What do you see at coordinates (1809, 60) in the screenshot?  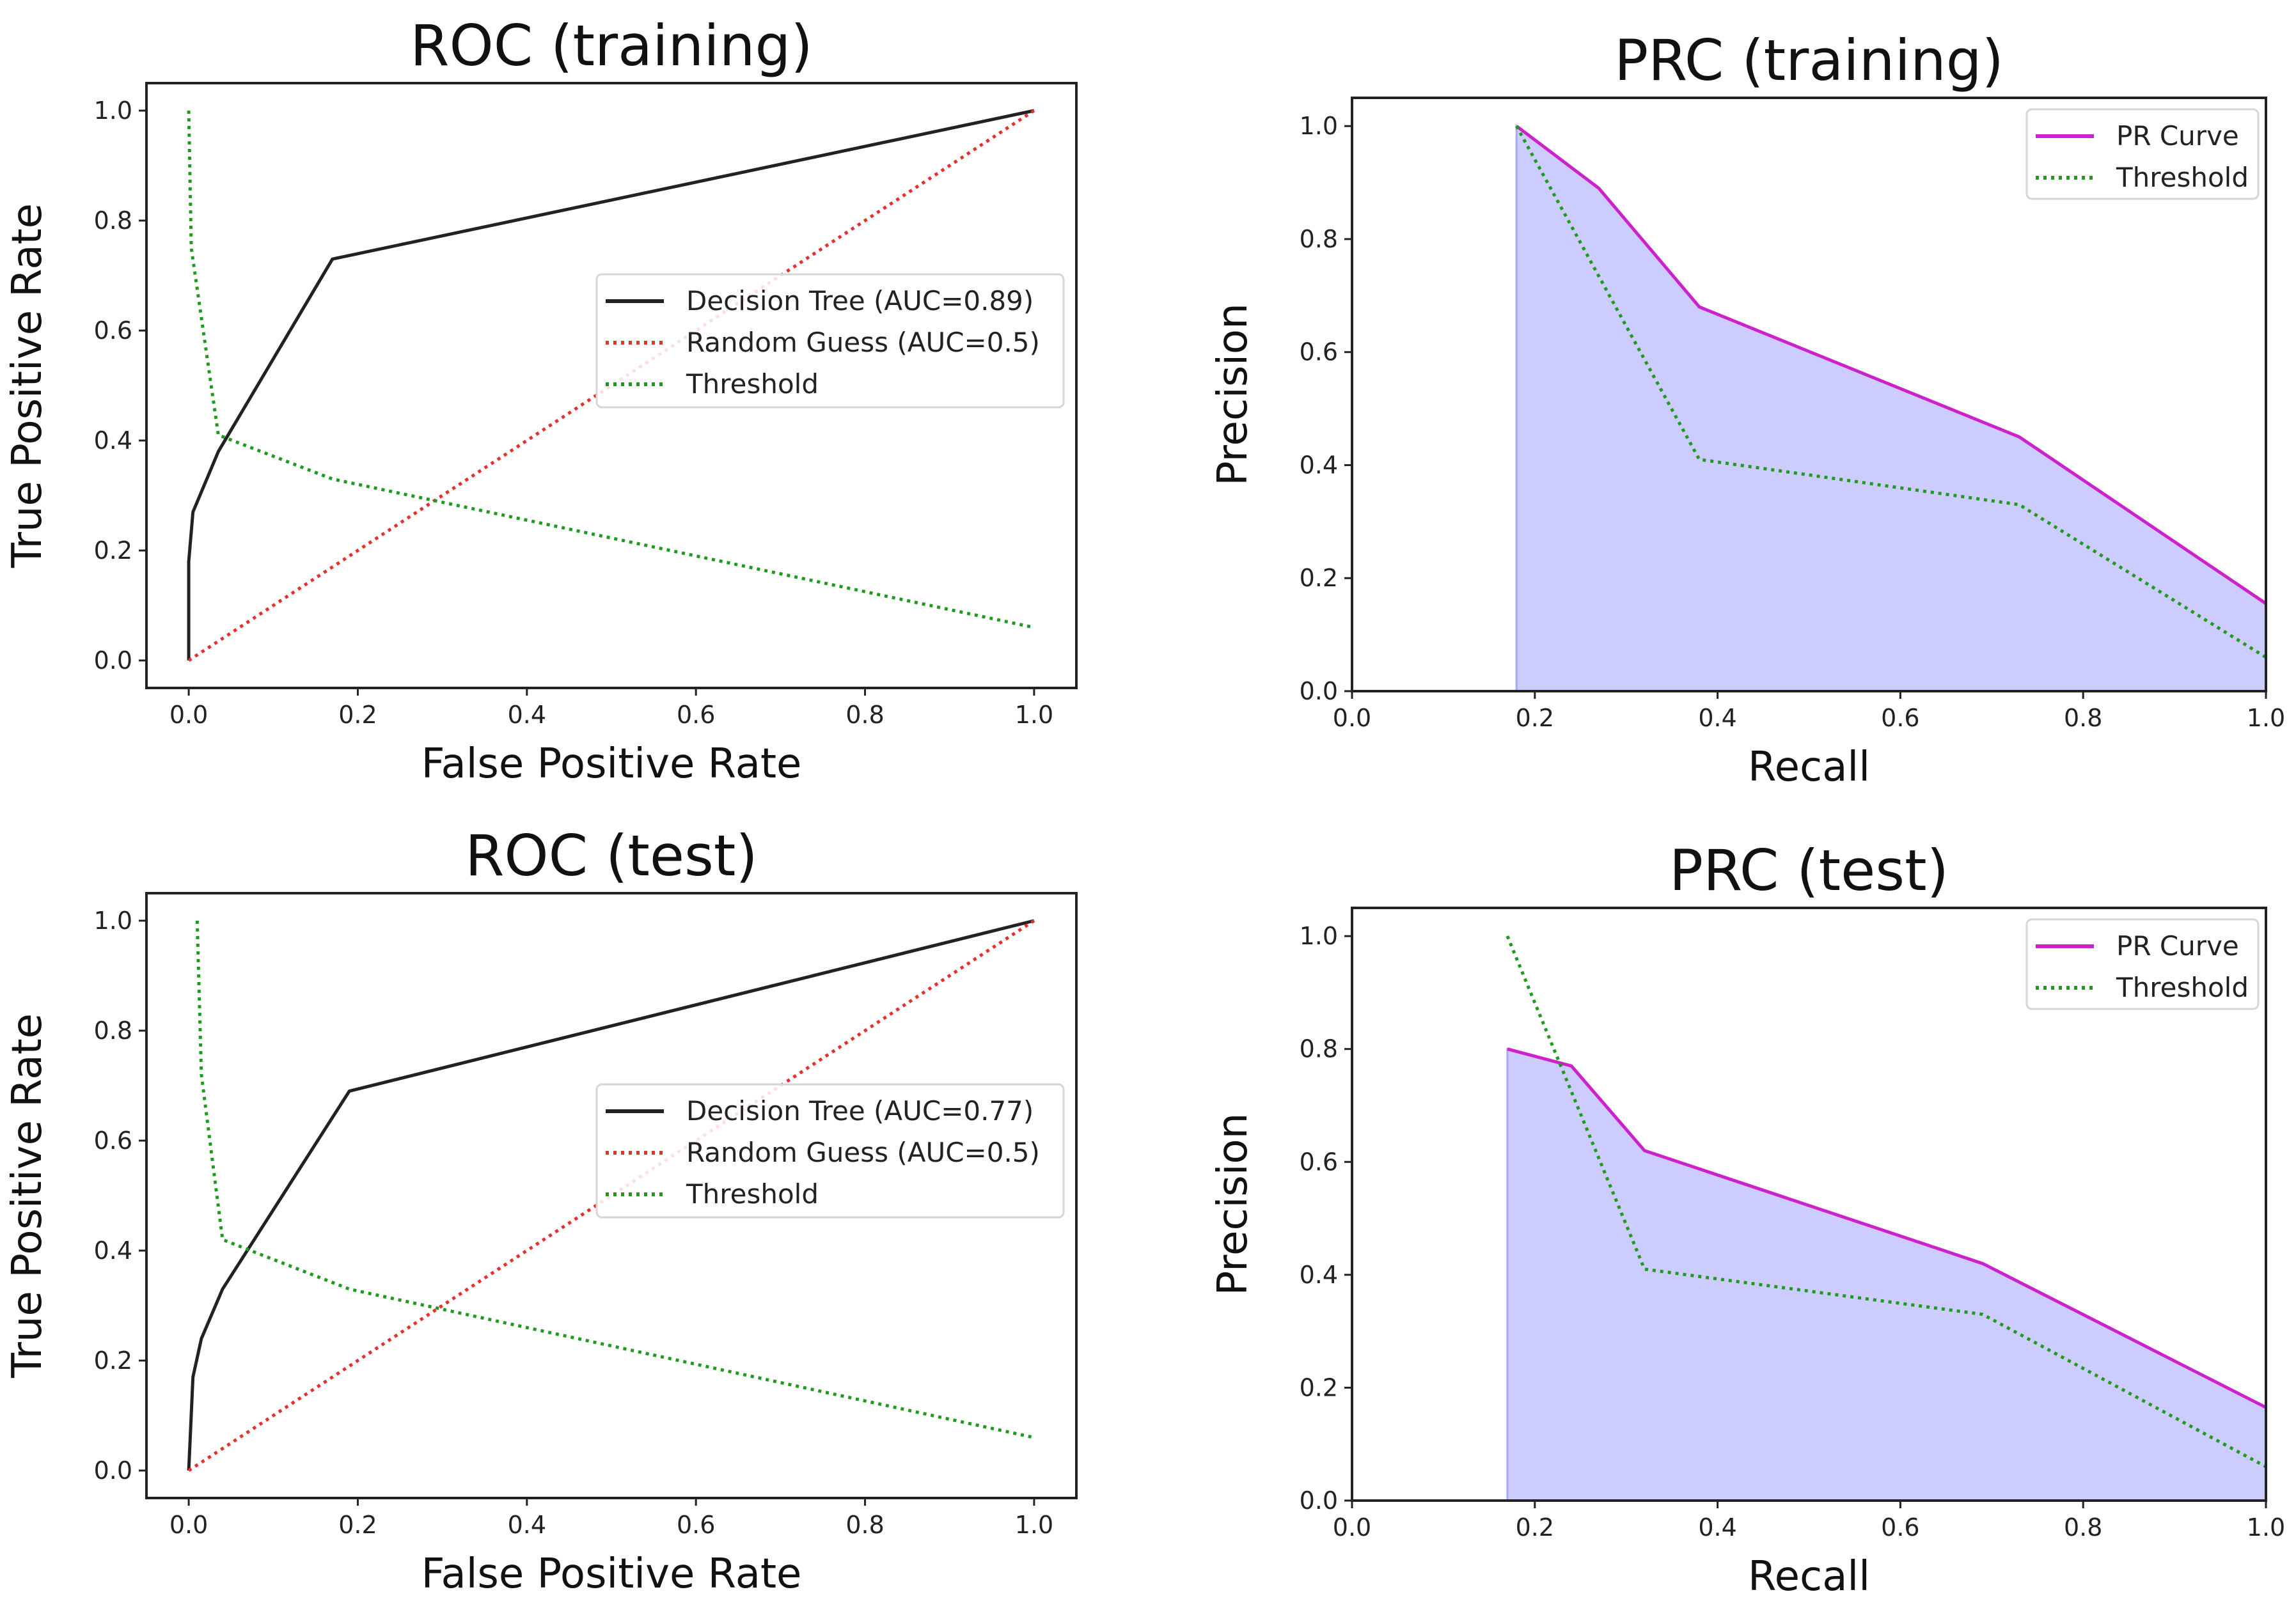 I see `chart-title: PRC (training)` at bounding box center [1809, 60].